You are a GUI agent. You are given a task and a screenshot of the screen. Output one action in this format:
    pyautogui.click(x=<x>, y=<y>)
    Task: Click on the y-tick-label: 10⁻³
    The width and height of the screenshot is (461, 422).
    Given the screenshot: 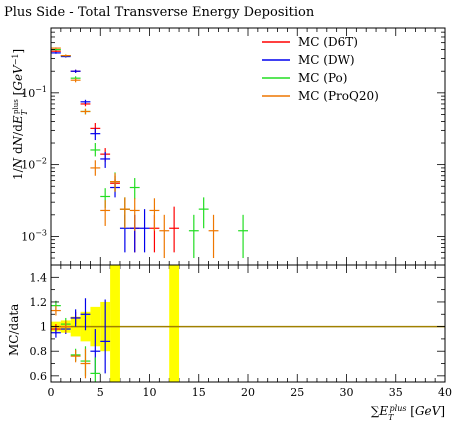 What is the action you would take?
    pyautogui.click(x=34, y=235)
    